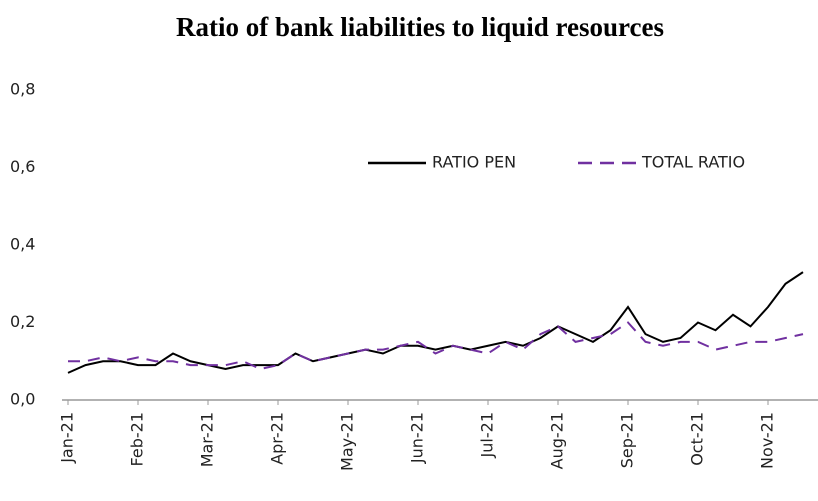 This screenshot has height=501, width=818. I want to click on x-tick-label: Aug-21, so click(557, 440).